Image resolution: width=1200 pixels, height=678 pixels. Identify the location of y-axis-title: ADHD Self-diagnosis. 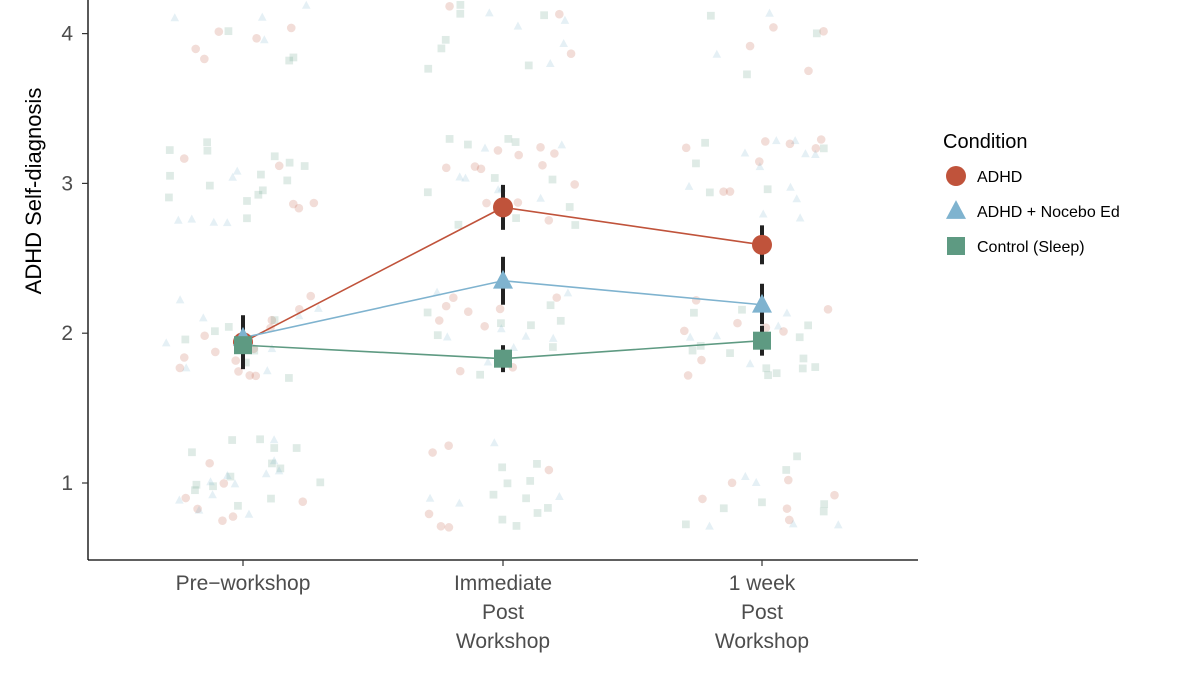
(33, 191).